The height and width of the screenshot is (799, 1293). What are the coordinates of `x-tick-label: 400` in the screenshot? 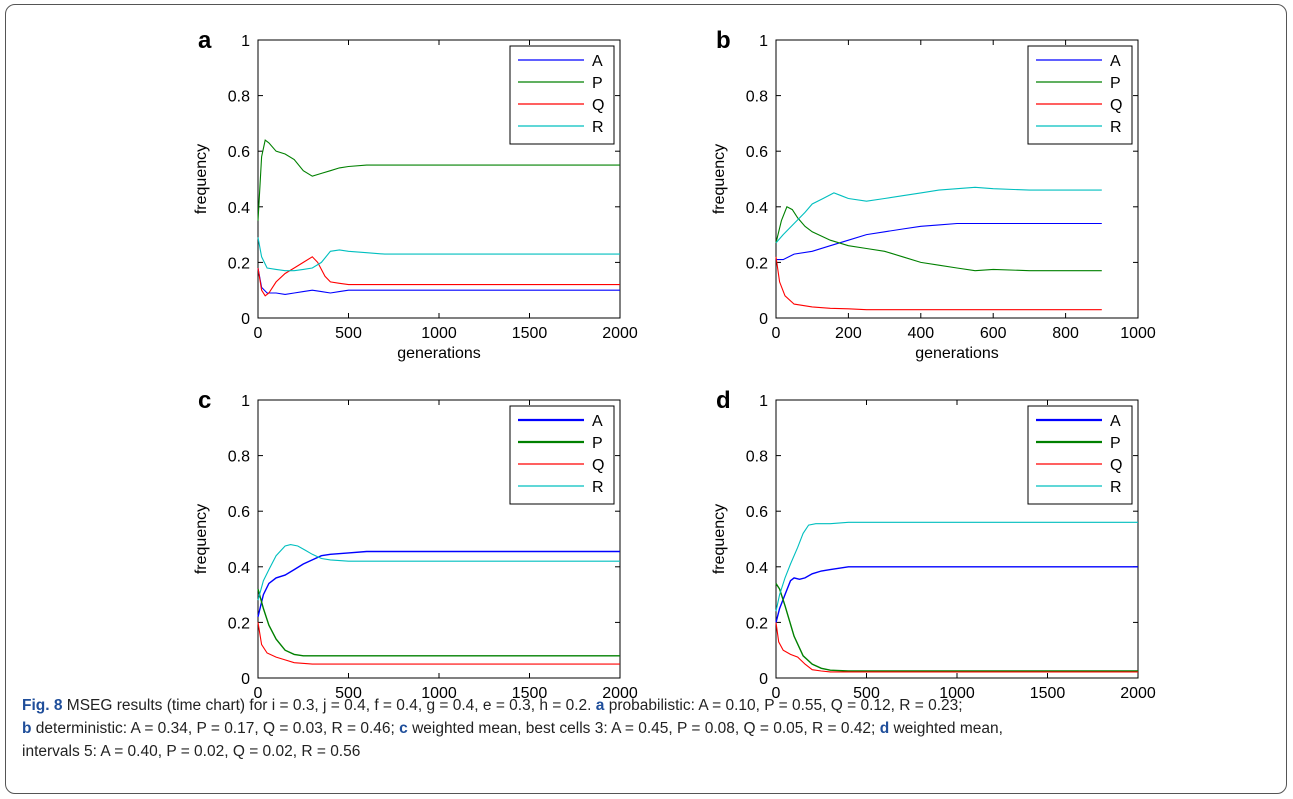 It's located at (920, 333).